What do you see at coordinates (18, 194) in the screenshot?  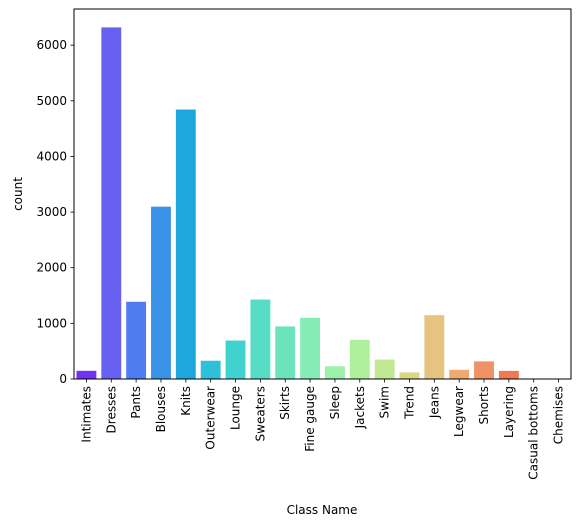 I see `y-axis-label: count` at bounding box center [18, 194].